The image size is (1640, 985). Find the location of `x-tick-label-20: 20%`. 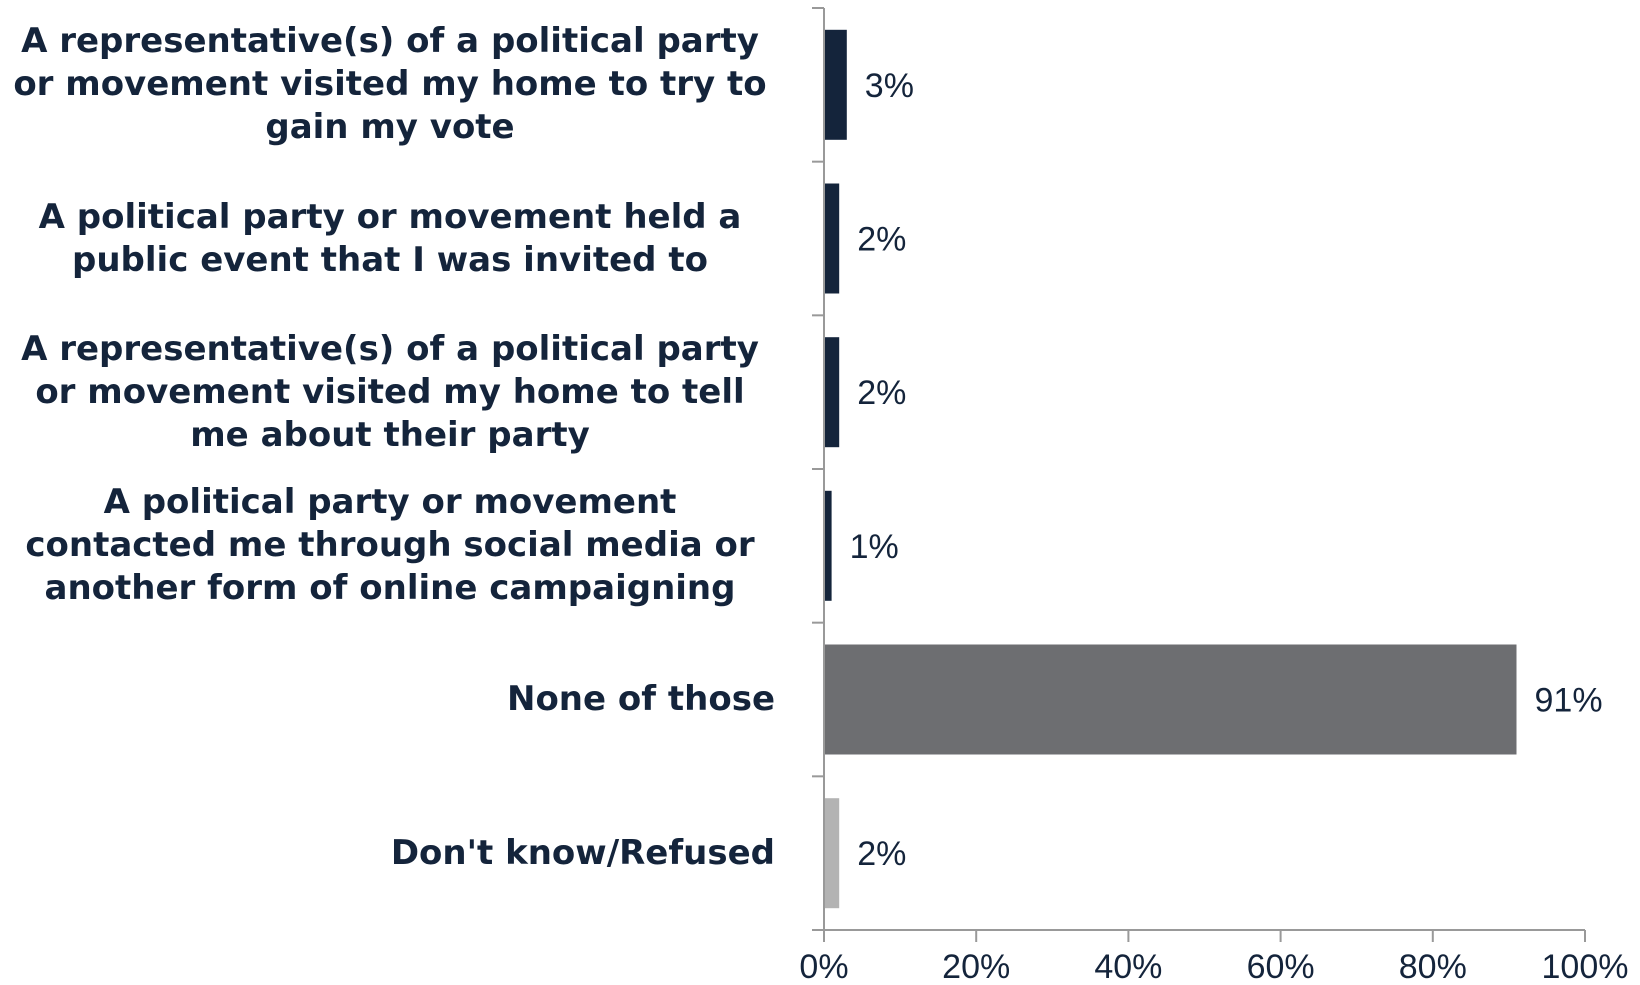

x-tick-label-20: 20% is located at coordinates (976, 966).